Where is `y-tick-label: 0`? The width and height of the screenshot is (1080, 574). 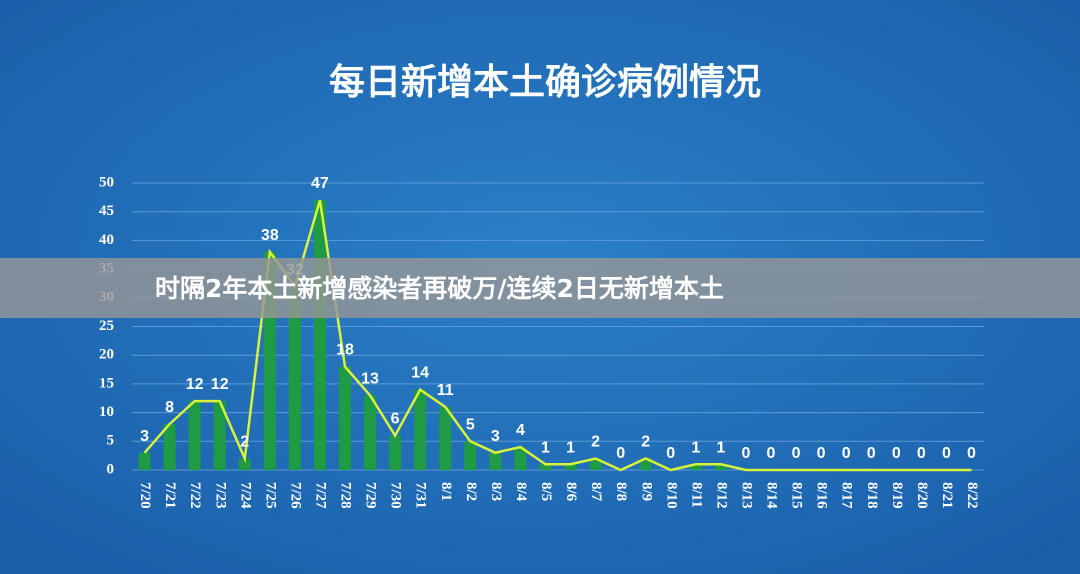 y-tick-label: 0 is located at coordinates (111, 469).